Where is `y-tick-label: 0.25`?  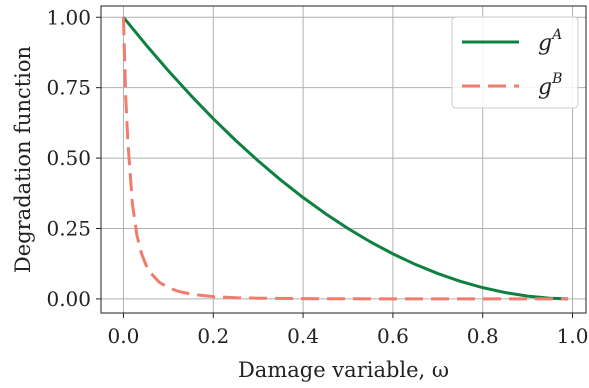
y-tick-label: 0.25 is located at coordinates (68, 229).